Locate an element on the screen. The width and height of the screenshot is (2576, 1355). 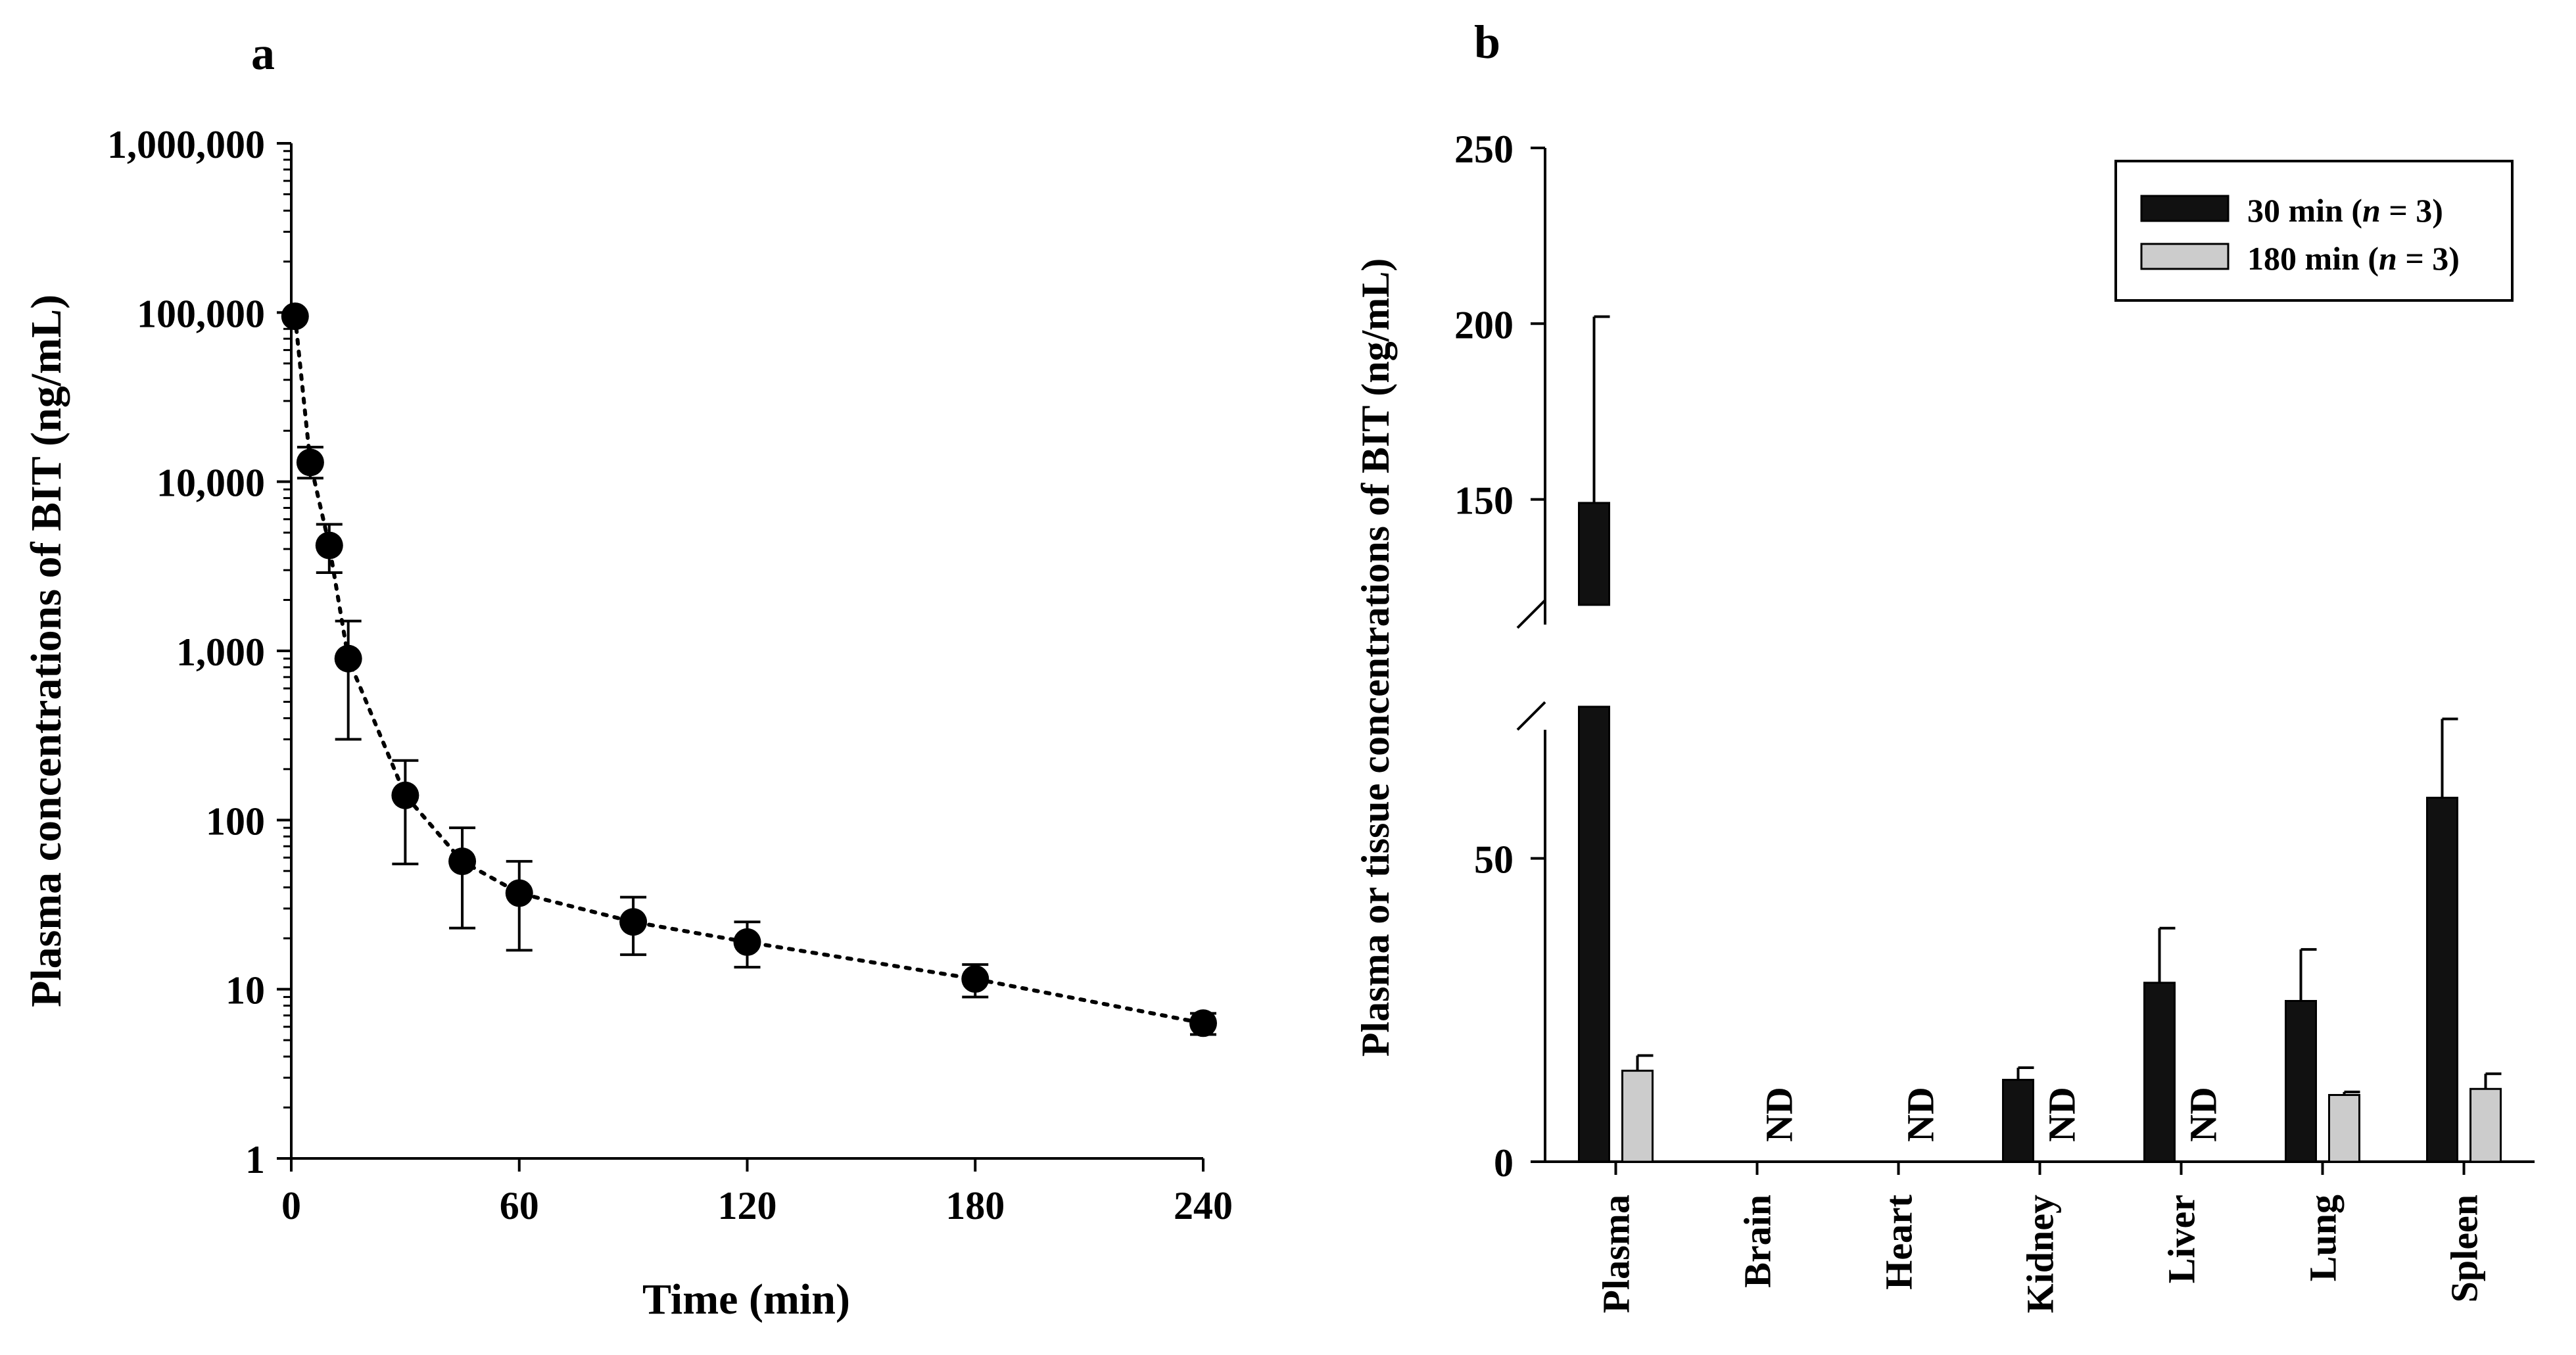
x-tick-label: Lung is located at coordinates (2324, 1238).